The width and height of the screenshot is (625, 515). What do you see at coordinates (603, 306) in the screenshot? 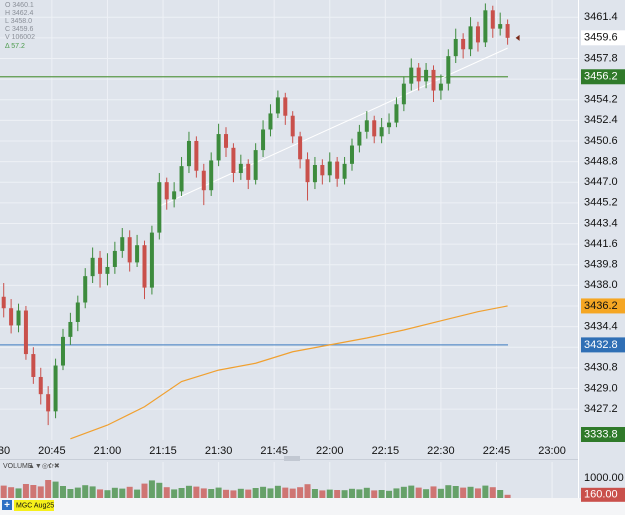
I see `moving-average-label-box` at bounding box center [603, 306].